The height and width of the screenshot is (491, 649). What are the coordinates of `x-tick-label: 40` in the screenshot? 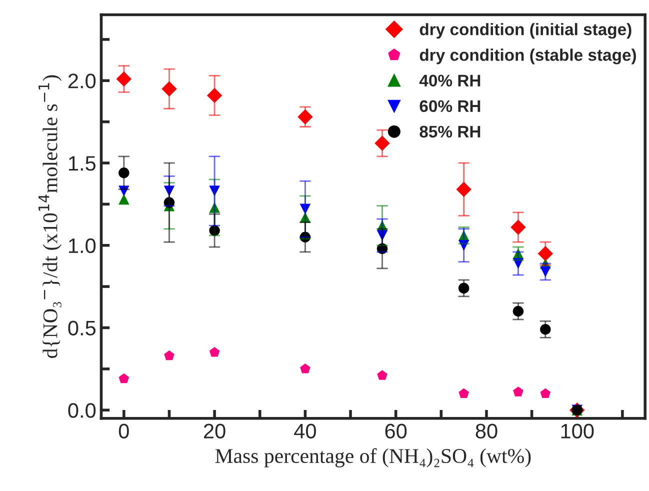 It's located at (305, 431).